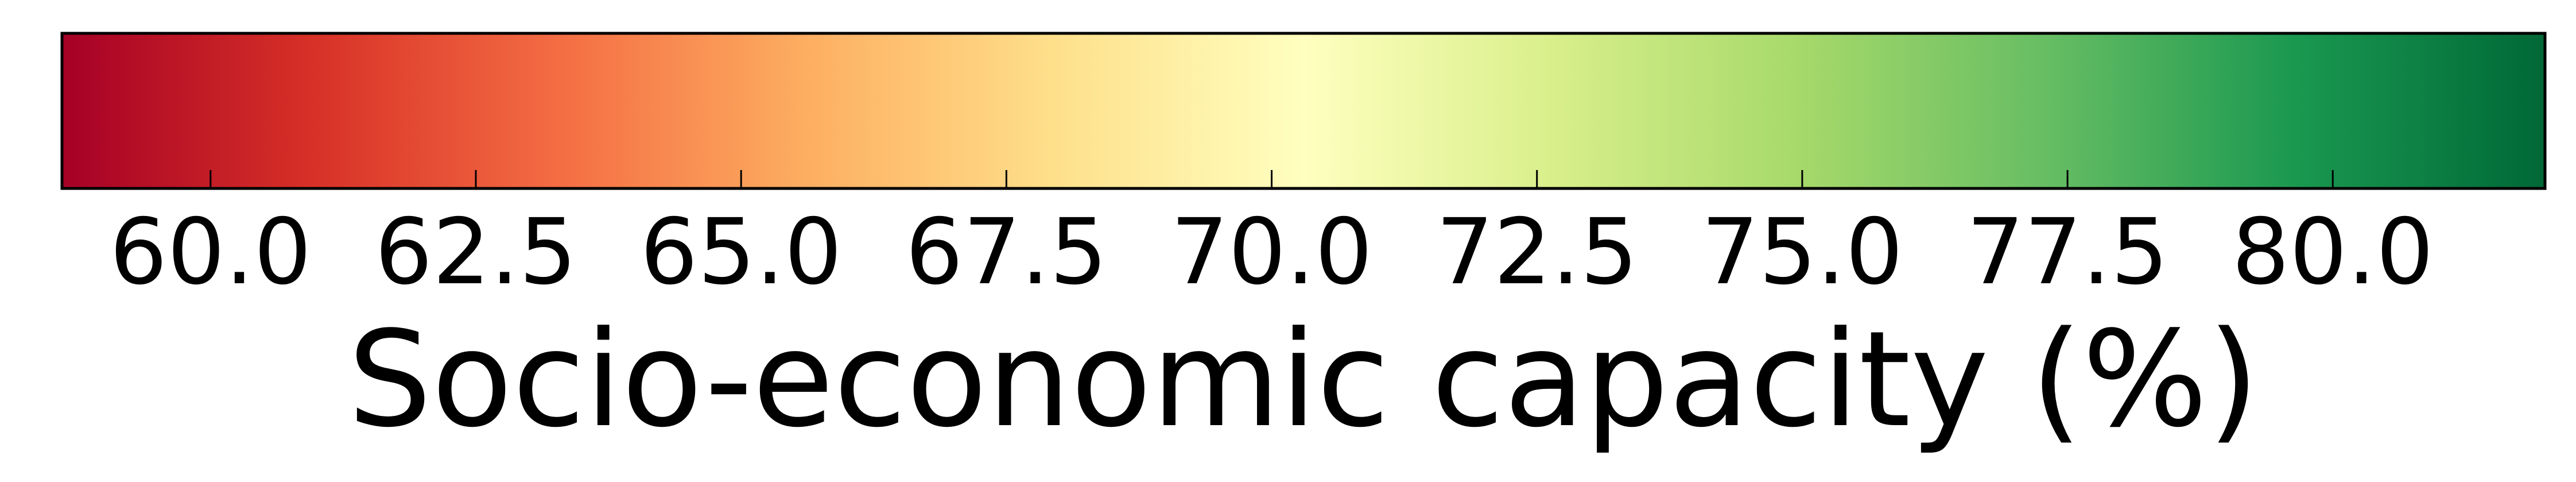  What do you see at coordinates (211, 252) in the screenshot?
I see `colorbar-tick-label: 60.0` at bounding box center [211, 252].